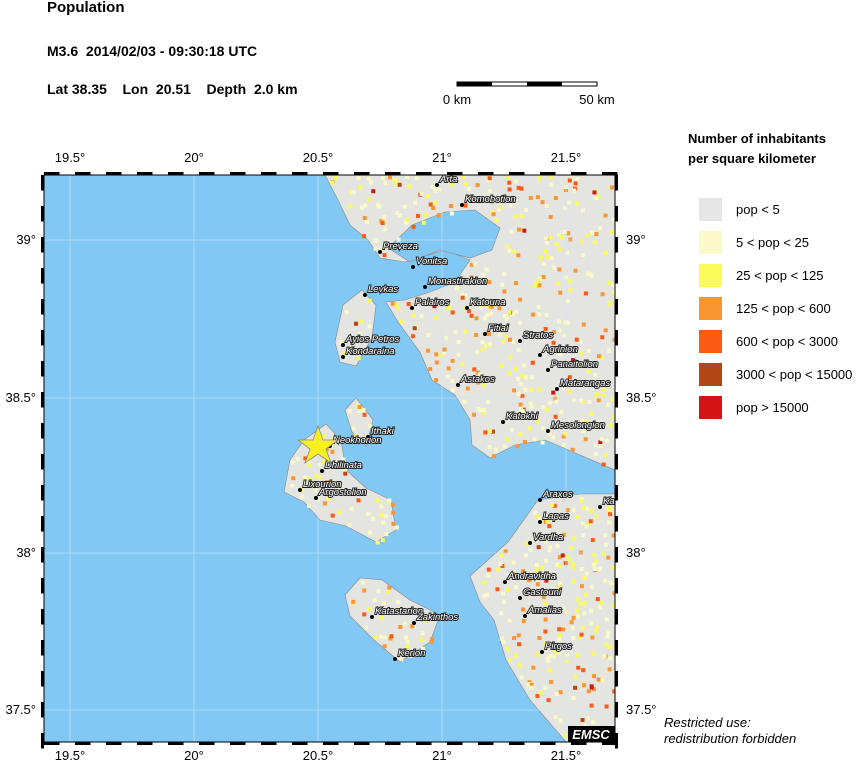 The width and height of the screenshot is (860, 768). What do you see at coordinates (437, 617) in the screenshot?
I see `town-label: Zakinthos` at bounding box center [437, 617].